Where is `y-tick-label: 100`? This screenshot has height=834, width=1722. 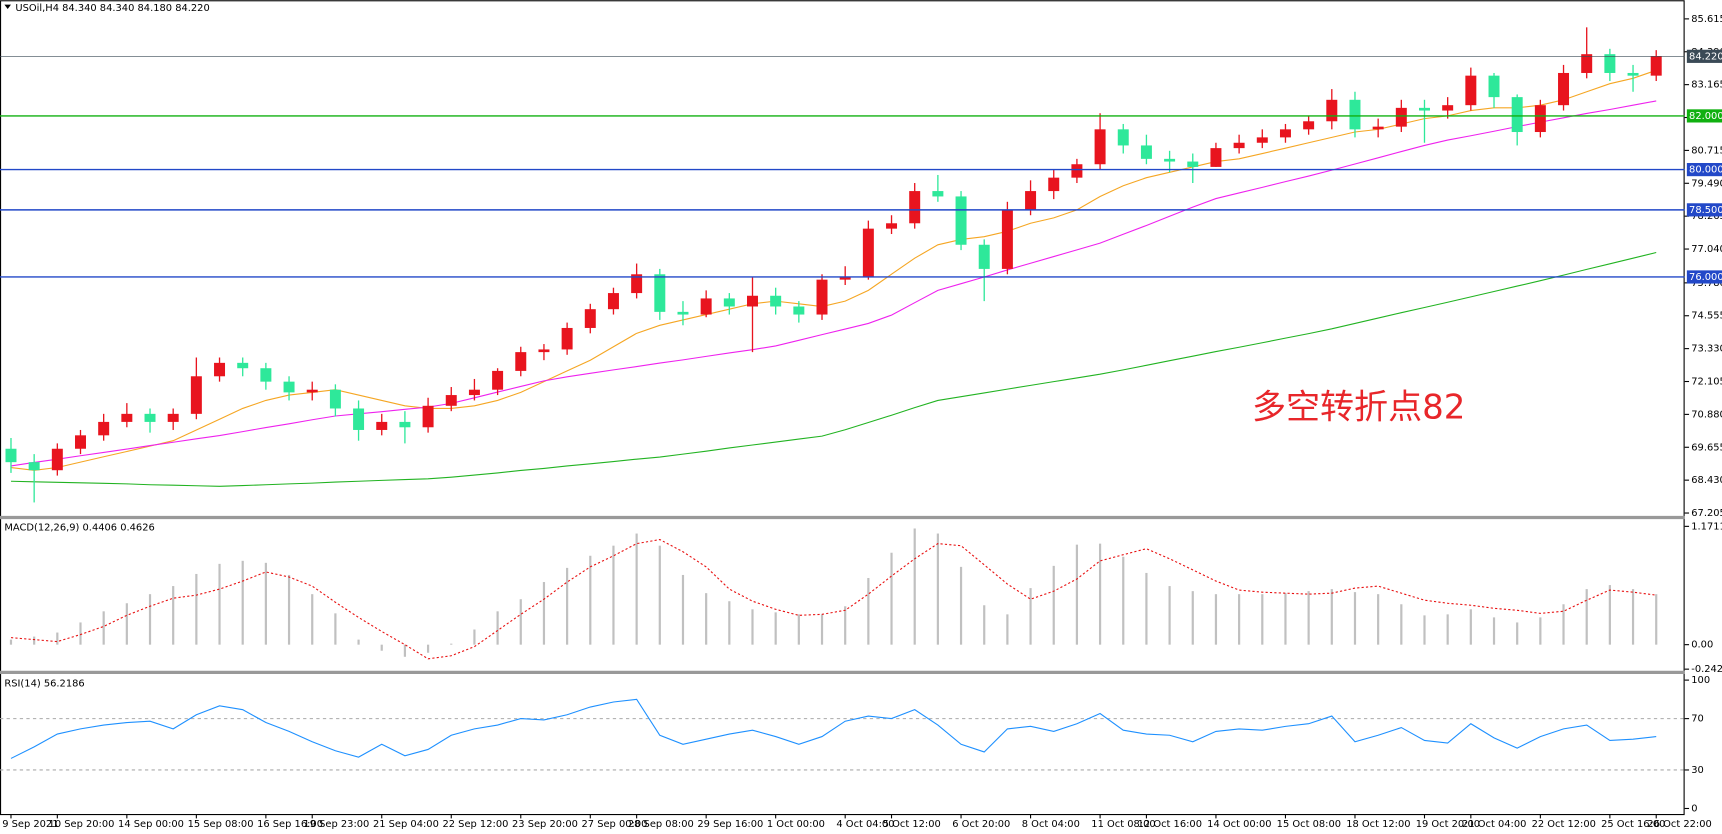
y-tick-label: 100 is located at coordinates (1700, 680).